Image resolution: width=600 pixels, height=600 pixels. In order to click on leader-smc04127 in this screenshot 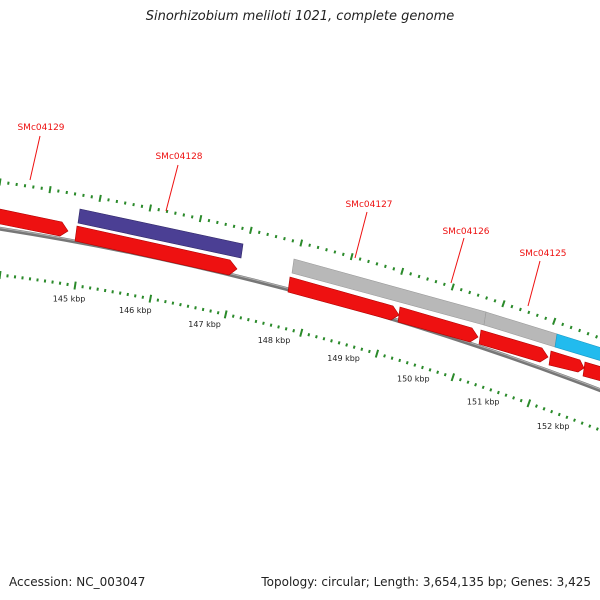, I will do `click(361, 235)`.